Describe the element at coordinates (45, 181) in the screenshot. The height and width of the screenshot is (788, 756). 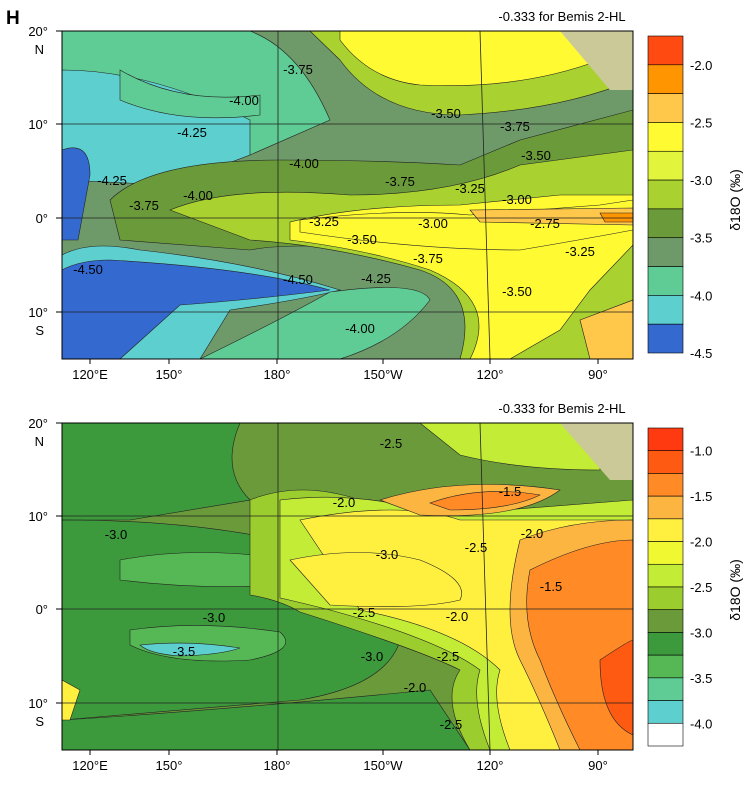
I see `top-y-axis: 20° N 10° 0° 10° S` at that location.